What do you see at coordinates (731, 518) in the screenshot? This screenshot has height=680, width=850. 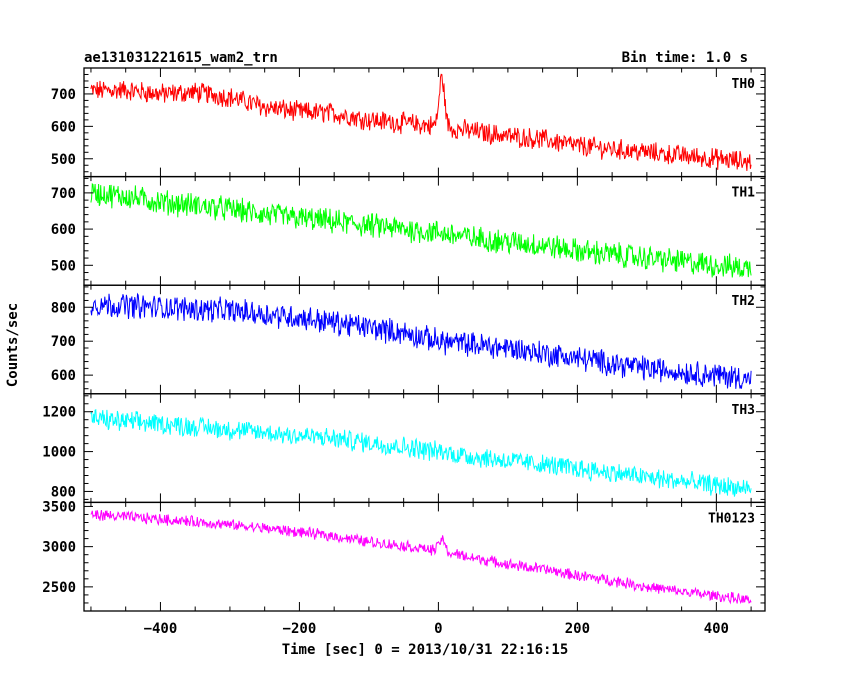 I see `panel-label-th0123: TH0123` at bounding box center [731, 518].